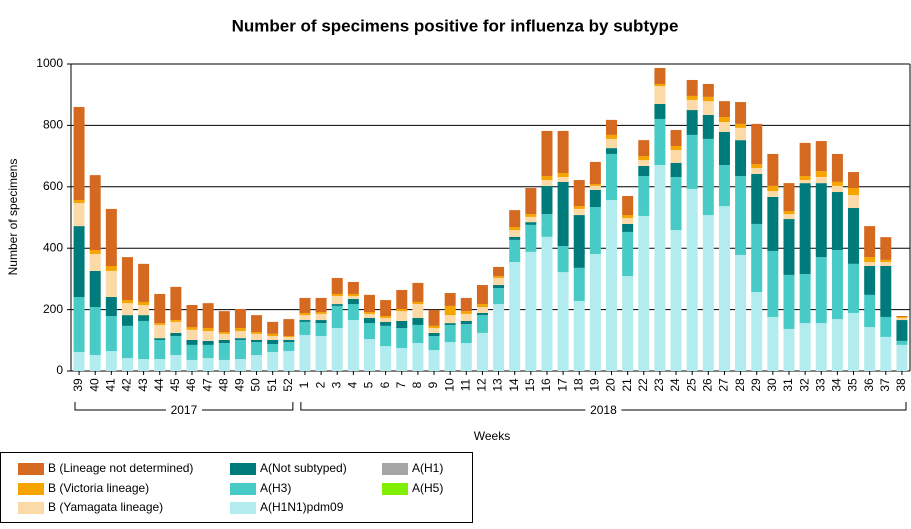 This screenshot has height=529, width=911. What do you see at coordinates (449, 385) in the screenshot?
I see `x-tick-label: 10` at bounding box center [449, 385].